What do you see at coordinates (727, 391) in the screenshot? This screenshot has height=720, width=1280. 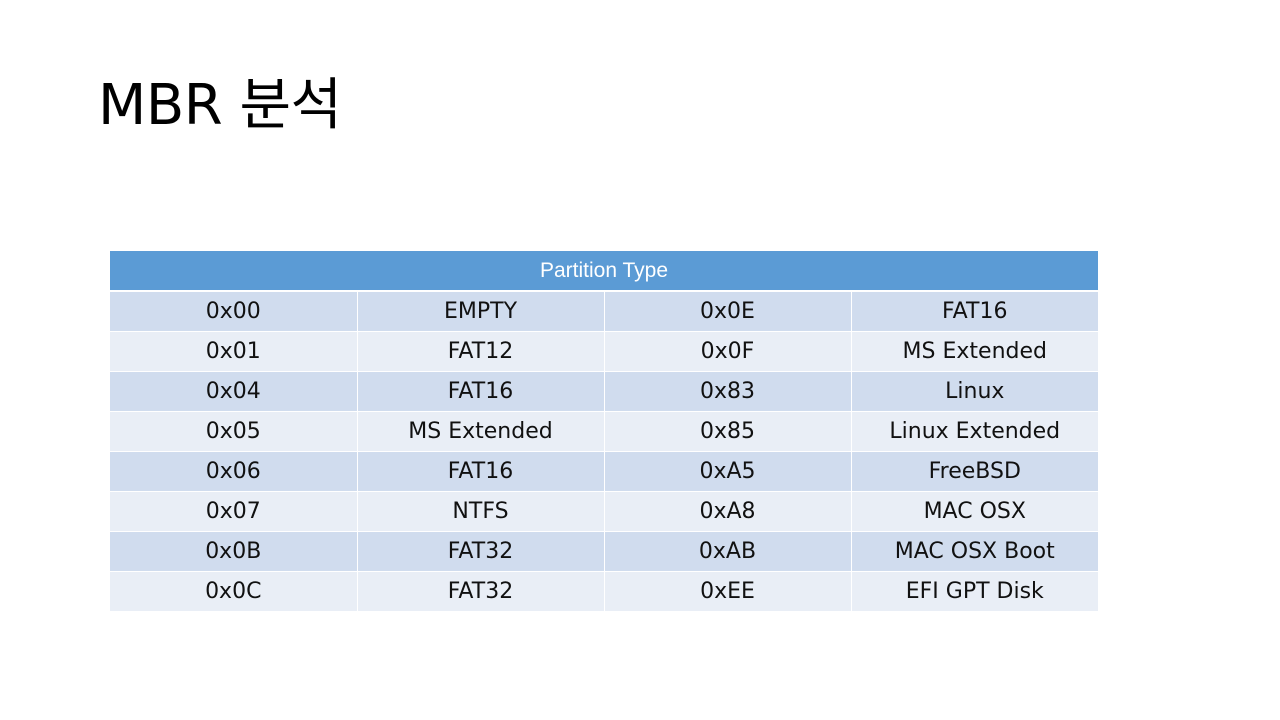 I see `type-code-cell: 0x83` at bounding box center [727, 391].